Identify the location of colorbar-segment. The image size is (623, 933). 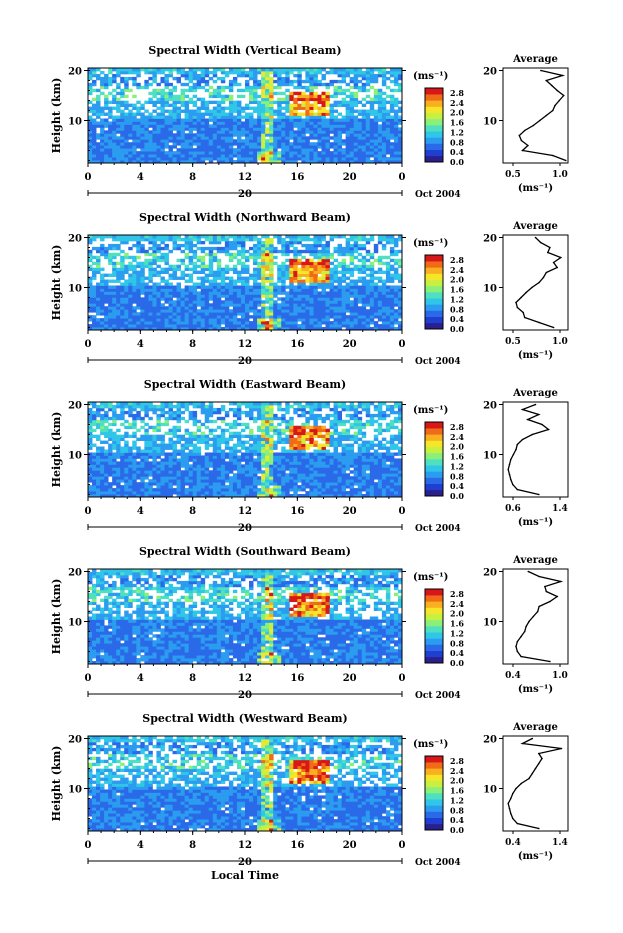
(434, 320).